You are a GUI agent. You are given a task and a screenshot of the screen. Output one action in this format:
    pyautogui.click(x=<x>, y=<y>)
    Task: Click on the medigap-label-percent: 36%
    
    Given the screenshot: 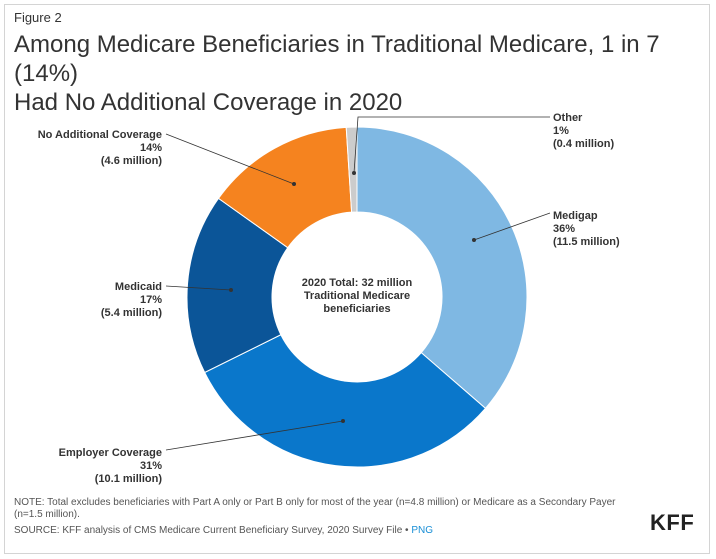 What is the action you would take?
    pyautogui.click(x=564, y=229)
    